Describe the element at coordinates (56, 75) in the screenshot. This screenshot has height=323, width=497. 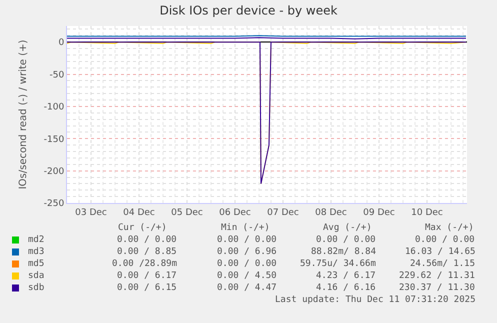
I see `y-tick-label: -50` at that location.